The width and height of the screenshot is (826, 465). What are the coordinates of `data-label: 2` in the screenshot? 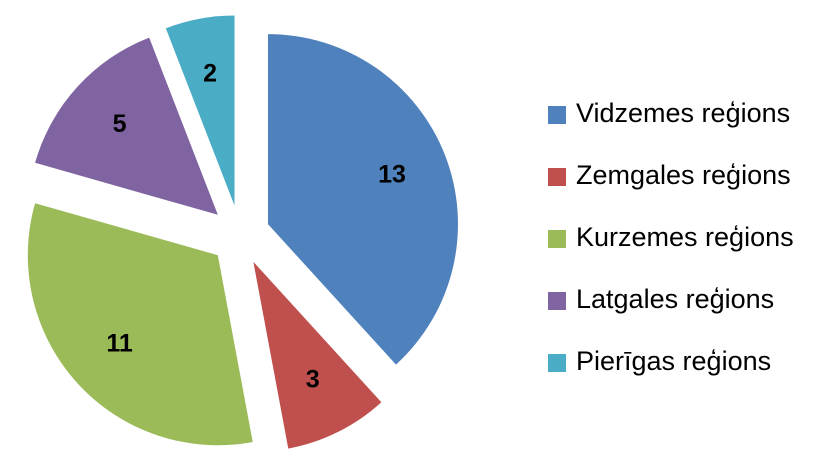 It's located at (210, 73).